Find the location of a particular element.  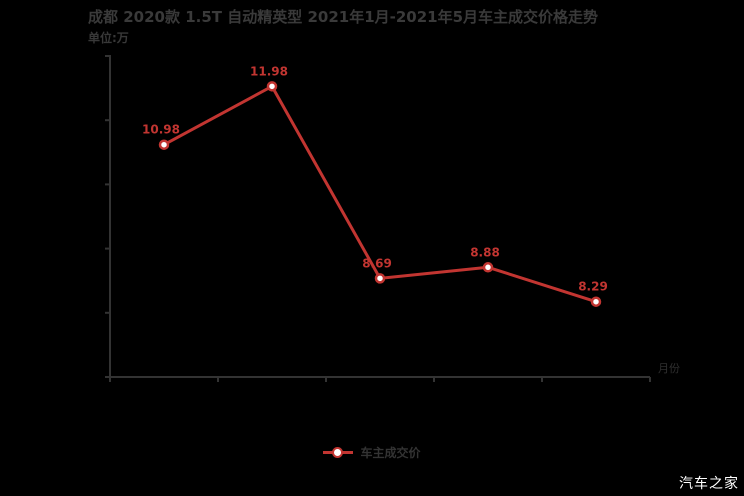

x-axis-name-label: 月份 is located at coordinates (669, 368).